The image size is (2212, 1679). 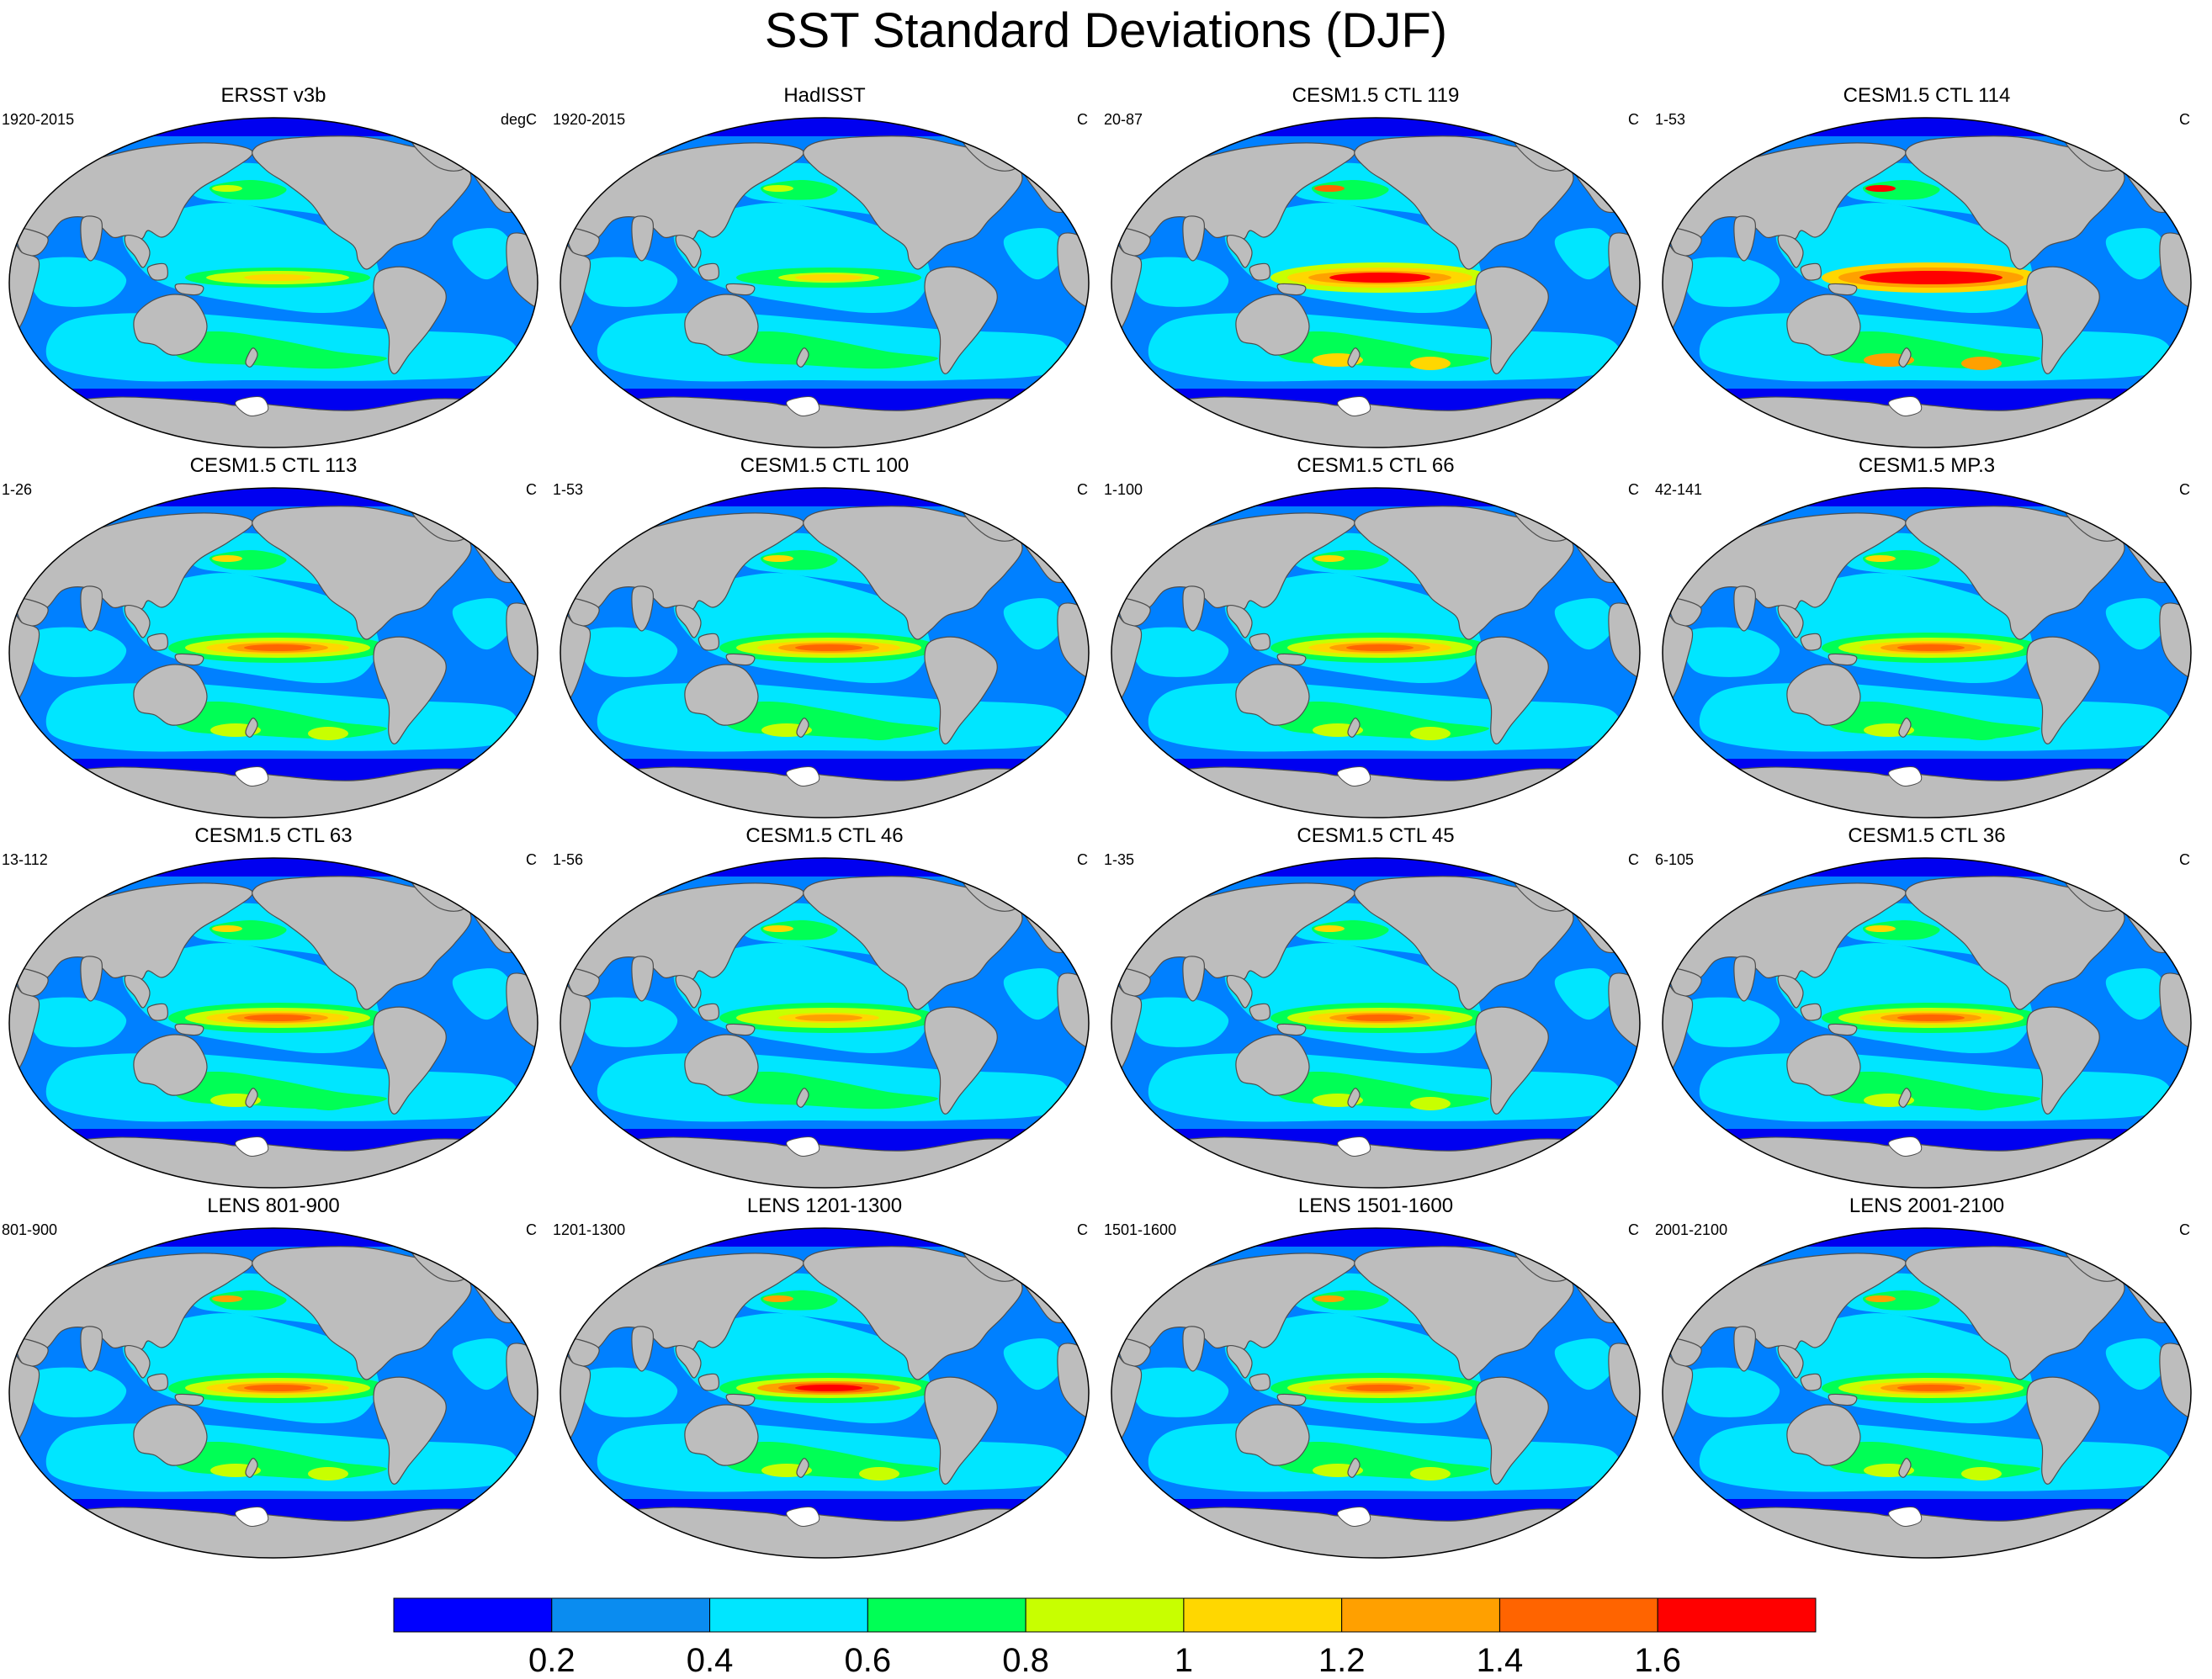 I want to click on panel-period-label: 1-26, so click(x=17, y=489).